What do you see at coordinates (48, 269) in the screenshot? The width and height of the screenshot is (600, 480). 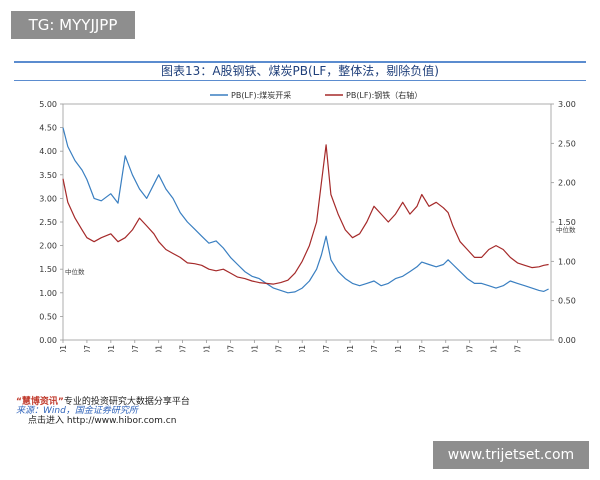 I see `y-left-tick-label: 1.50` at bounding box center [48, 269].